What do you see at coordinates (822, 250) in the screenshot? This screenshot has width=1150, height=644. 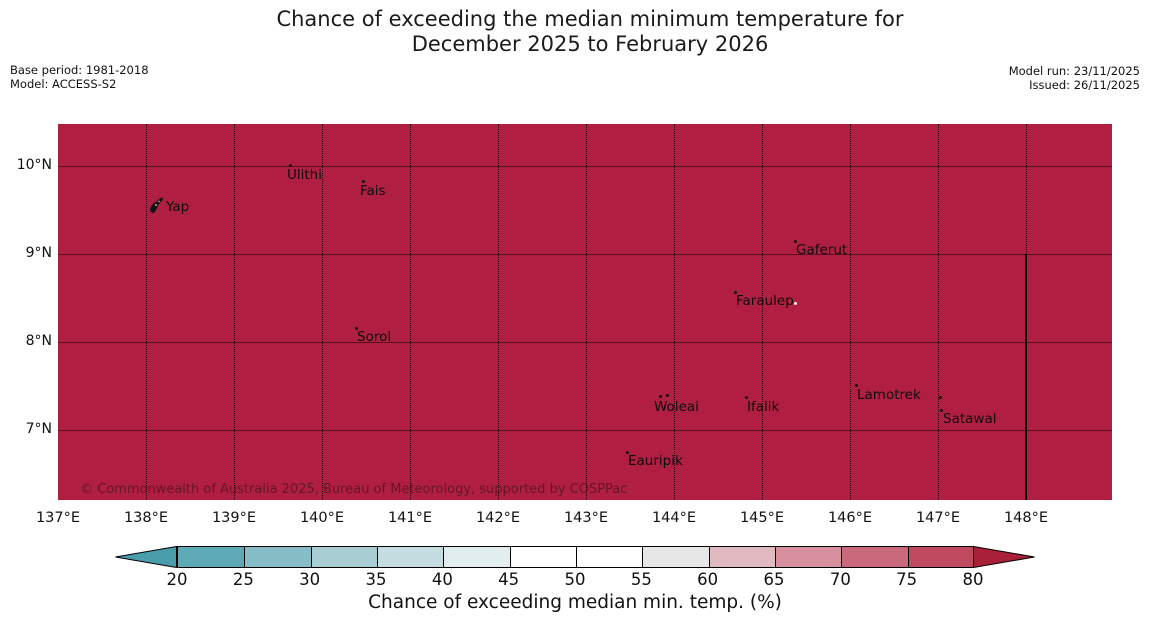 I see `island-label-gaferut: Gaferut` at bounding box center [822, 250].